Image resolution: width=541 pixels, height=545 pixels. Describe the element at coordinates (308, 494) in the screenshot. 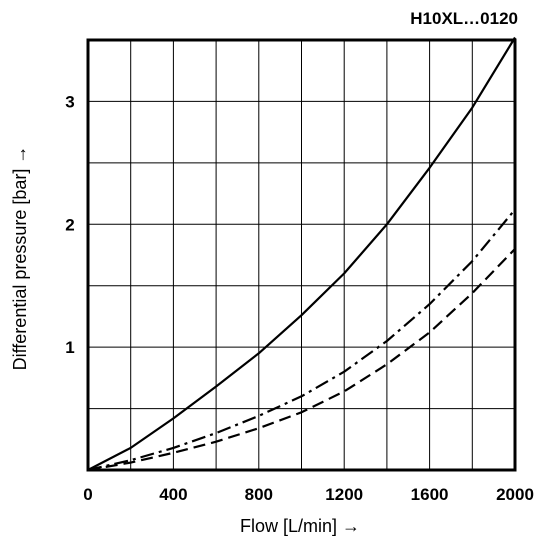

I see `x-tick-labels: 0 400 800 1200 1600 2000` at that location.